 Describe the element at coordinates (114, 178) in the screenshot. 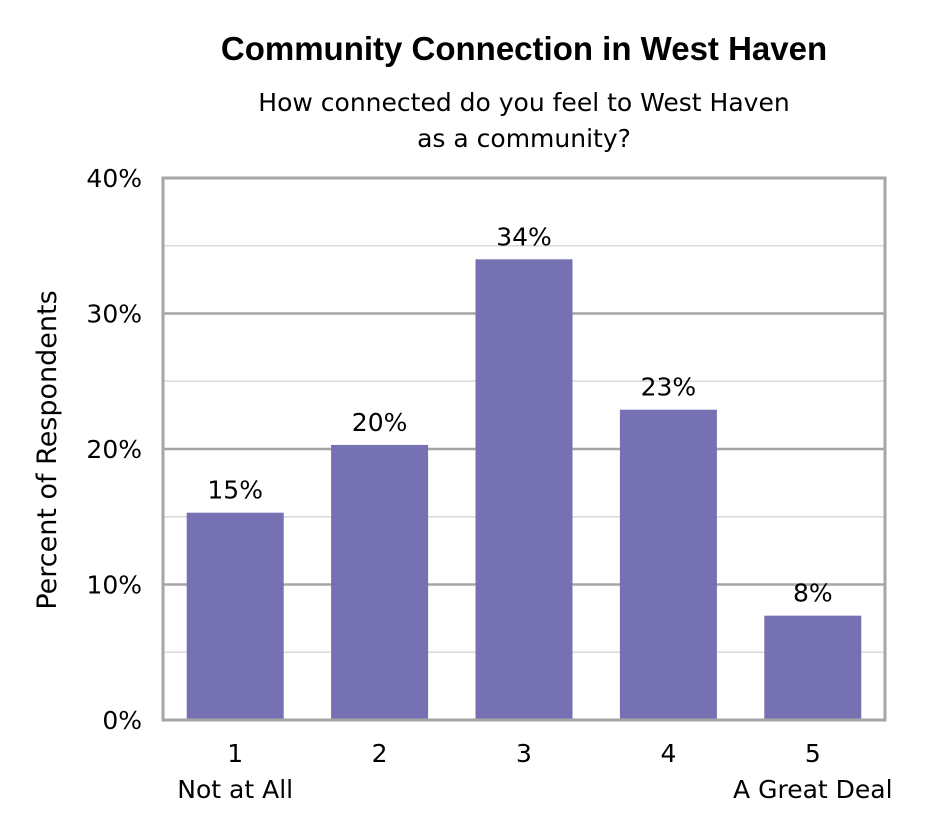

I see `y-tick-label: 40%` at that location.